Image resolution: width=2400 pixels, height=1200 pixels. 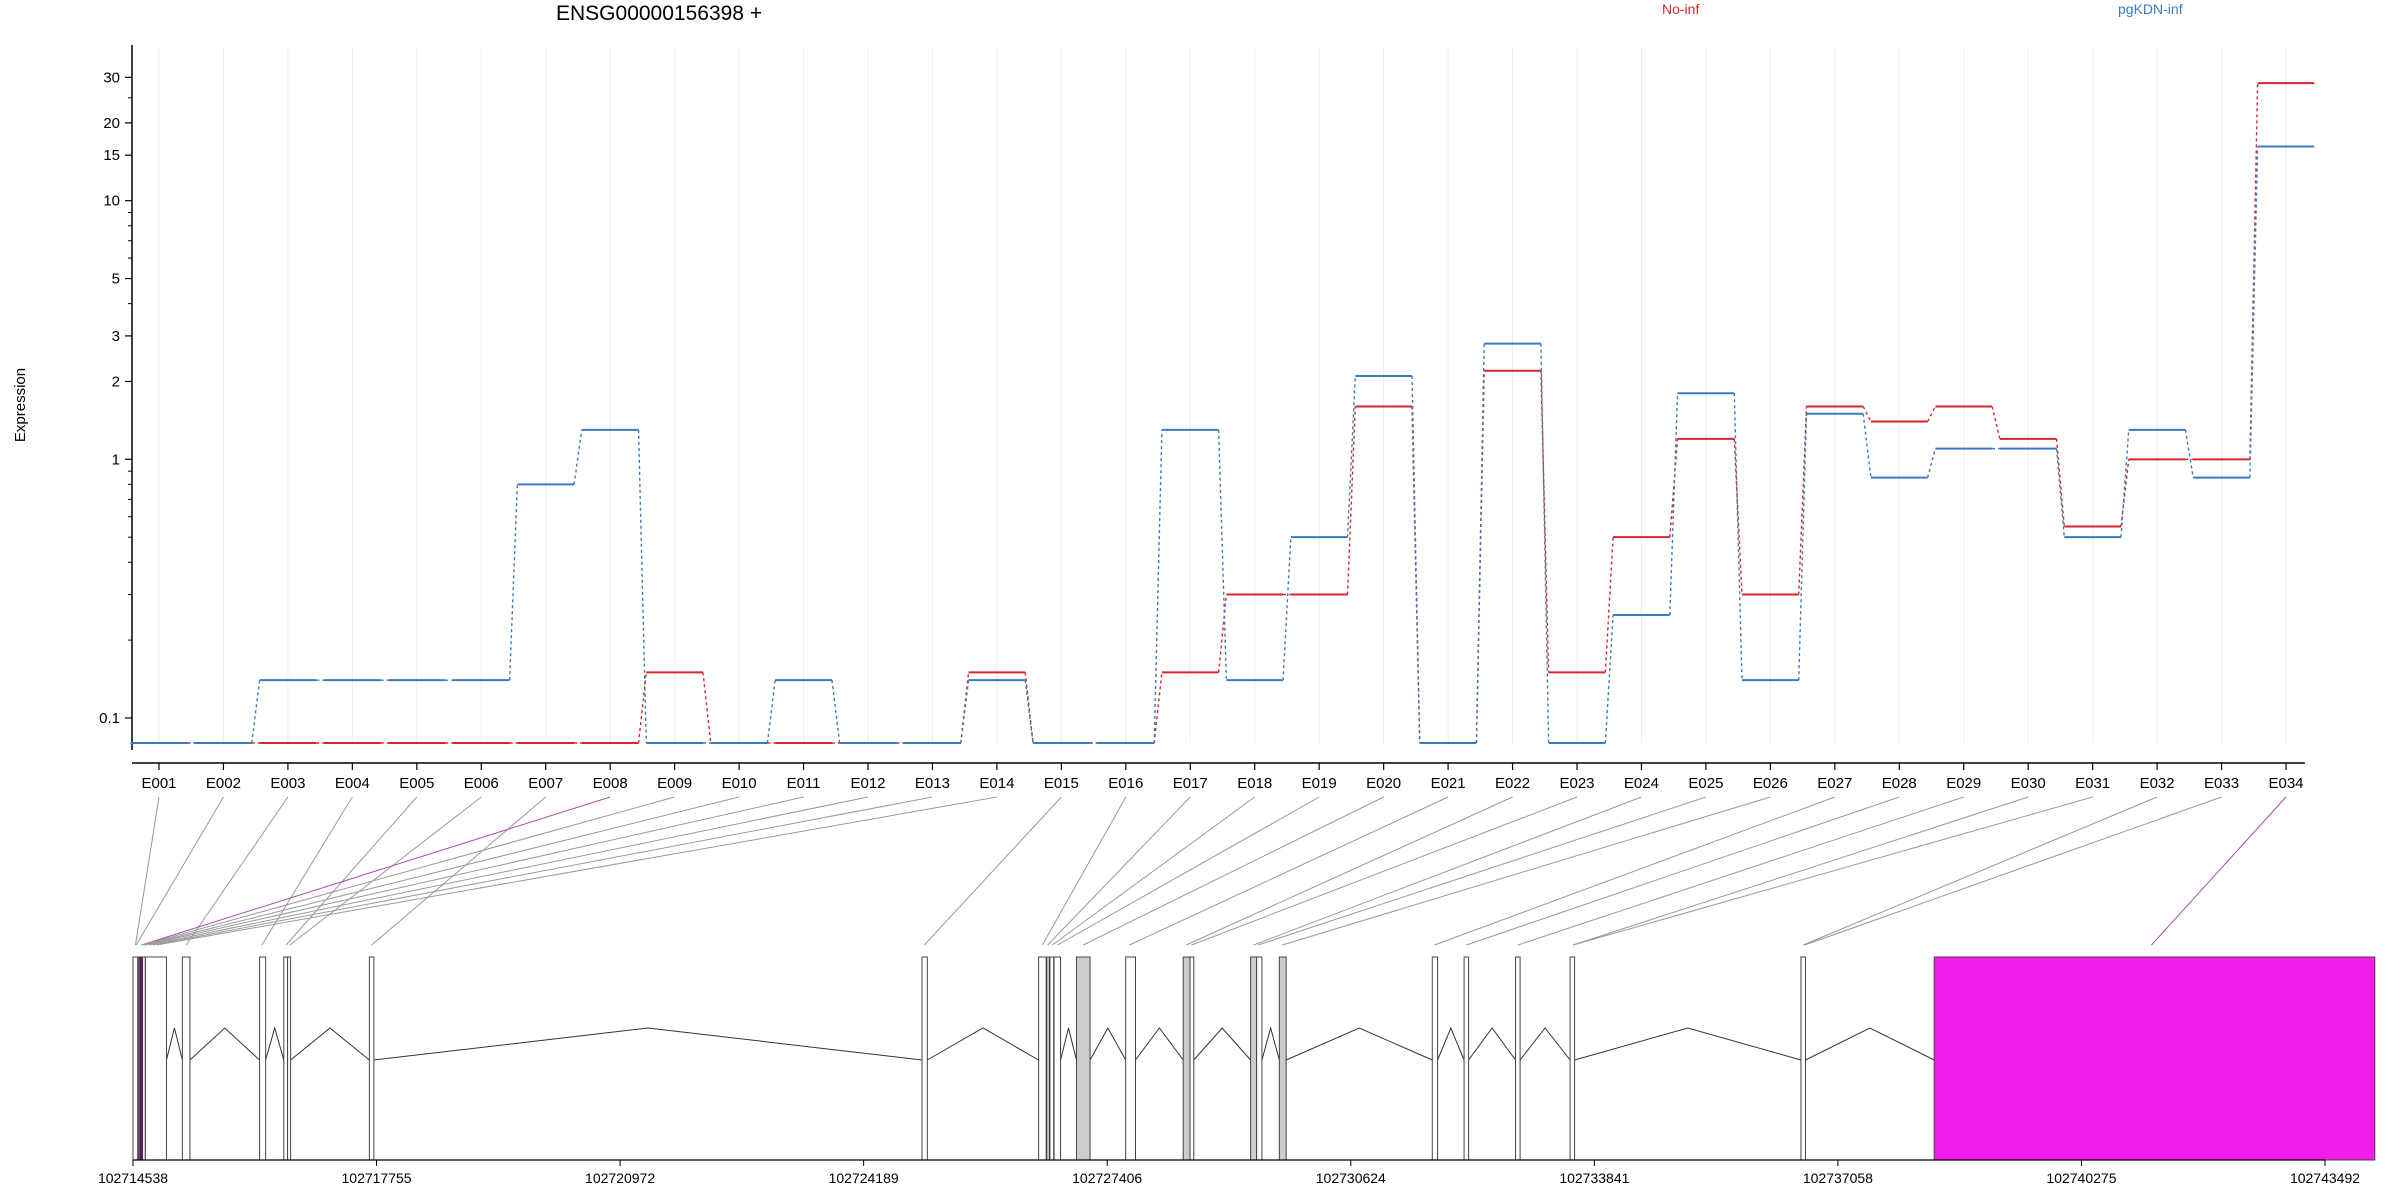 What do you see at coordinates (1351, 1178) in the screenshot?
I see `genome-tick-label: 102730624` at bounding box center [1351, 1178].